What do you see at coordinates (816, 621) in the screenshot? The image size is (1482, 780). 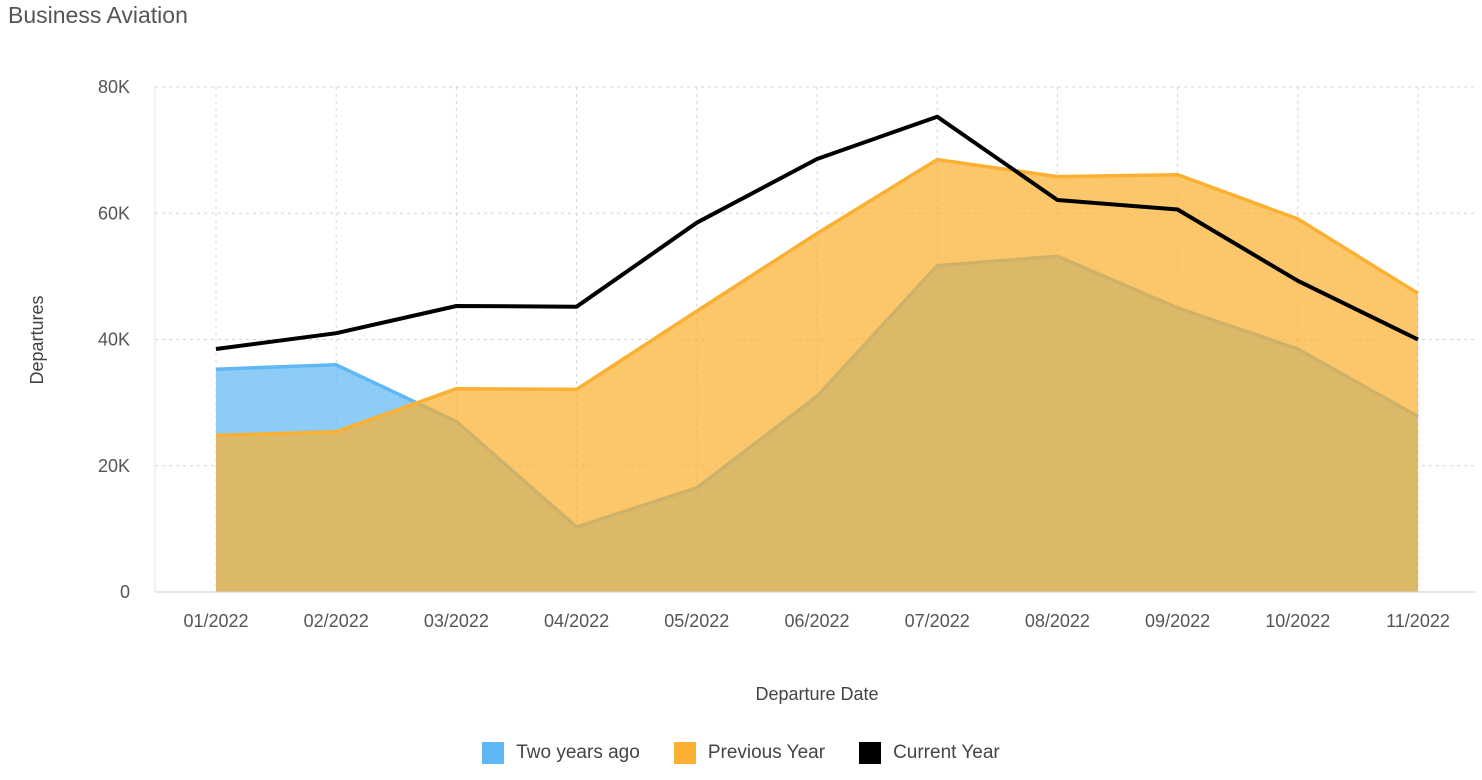 I see `x-tick-label: 06/2022` at bounding box center [816, 621].